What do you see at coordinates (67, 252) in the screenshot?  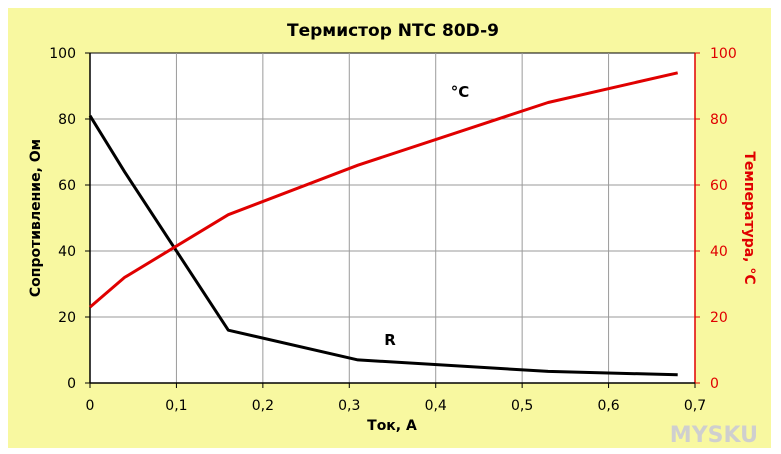 I see `y-tick-label-left: 40` at bounding box center [67, 252].